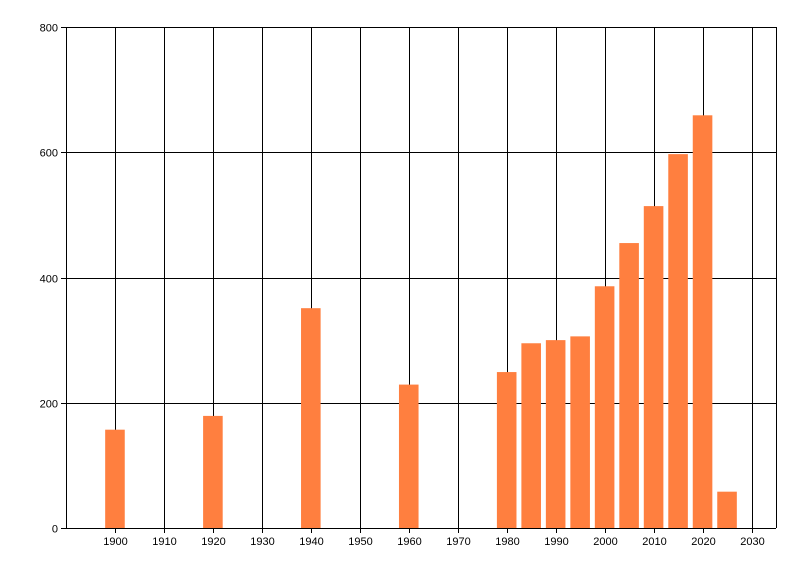 This screenshot has height=581, width=800. I want to click on x-tick-label-1920: 1920, so click(213, 542).